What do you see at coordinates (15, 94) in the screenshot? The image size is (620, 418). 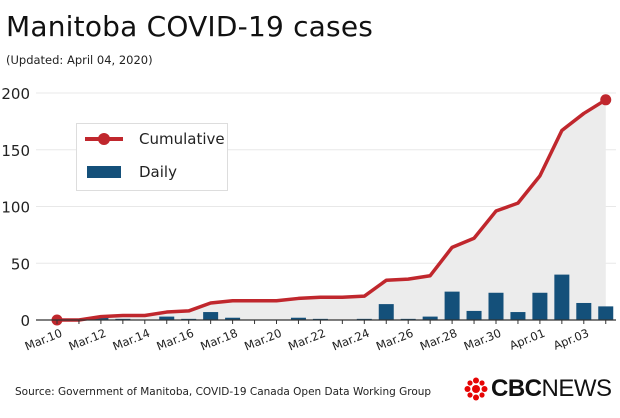 I see `y-tick-label: 200` at bounding box center [15, 94].